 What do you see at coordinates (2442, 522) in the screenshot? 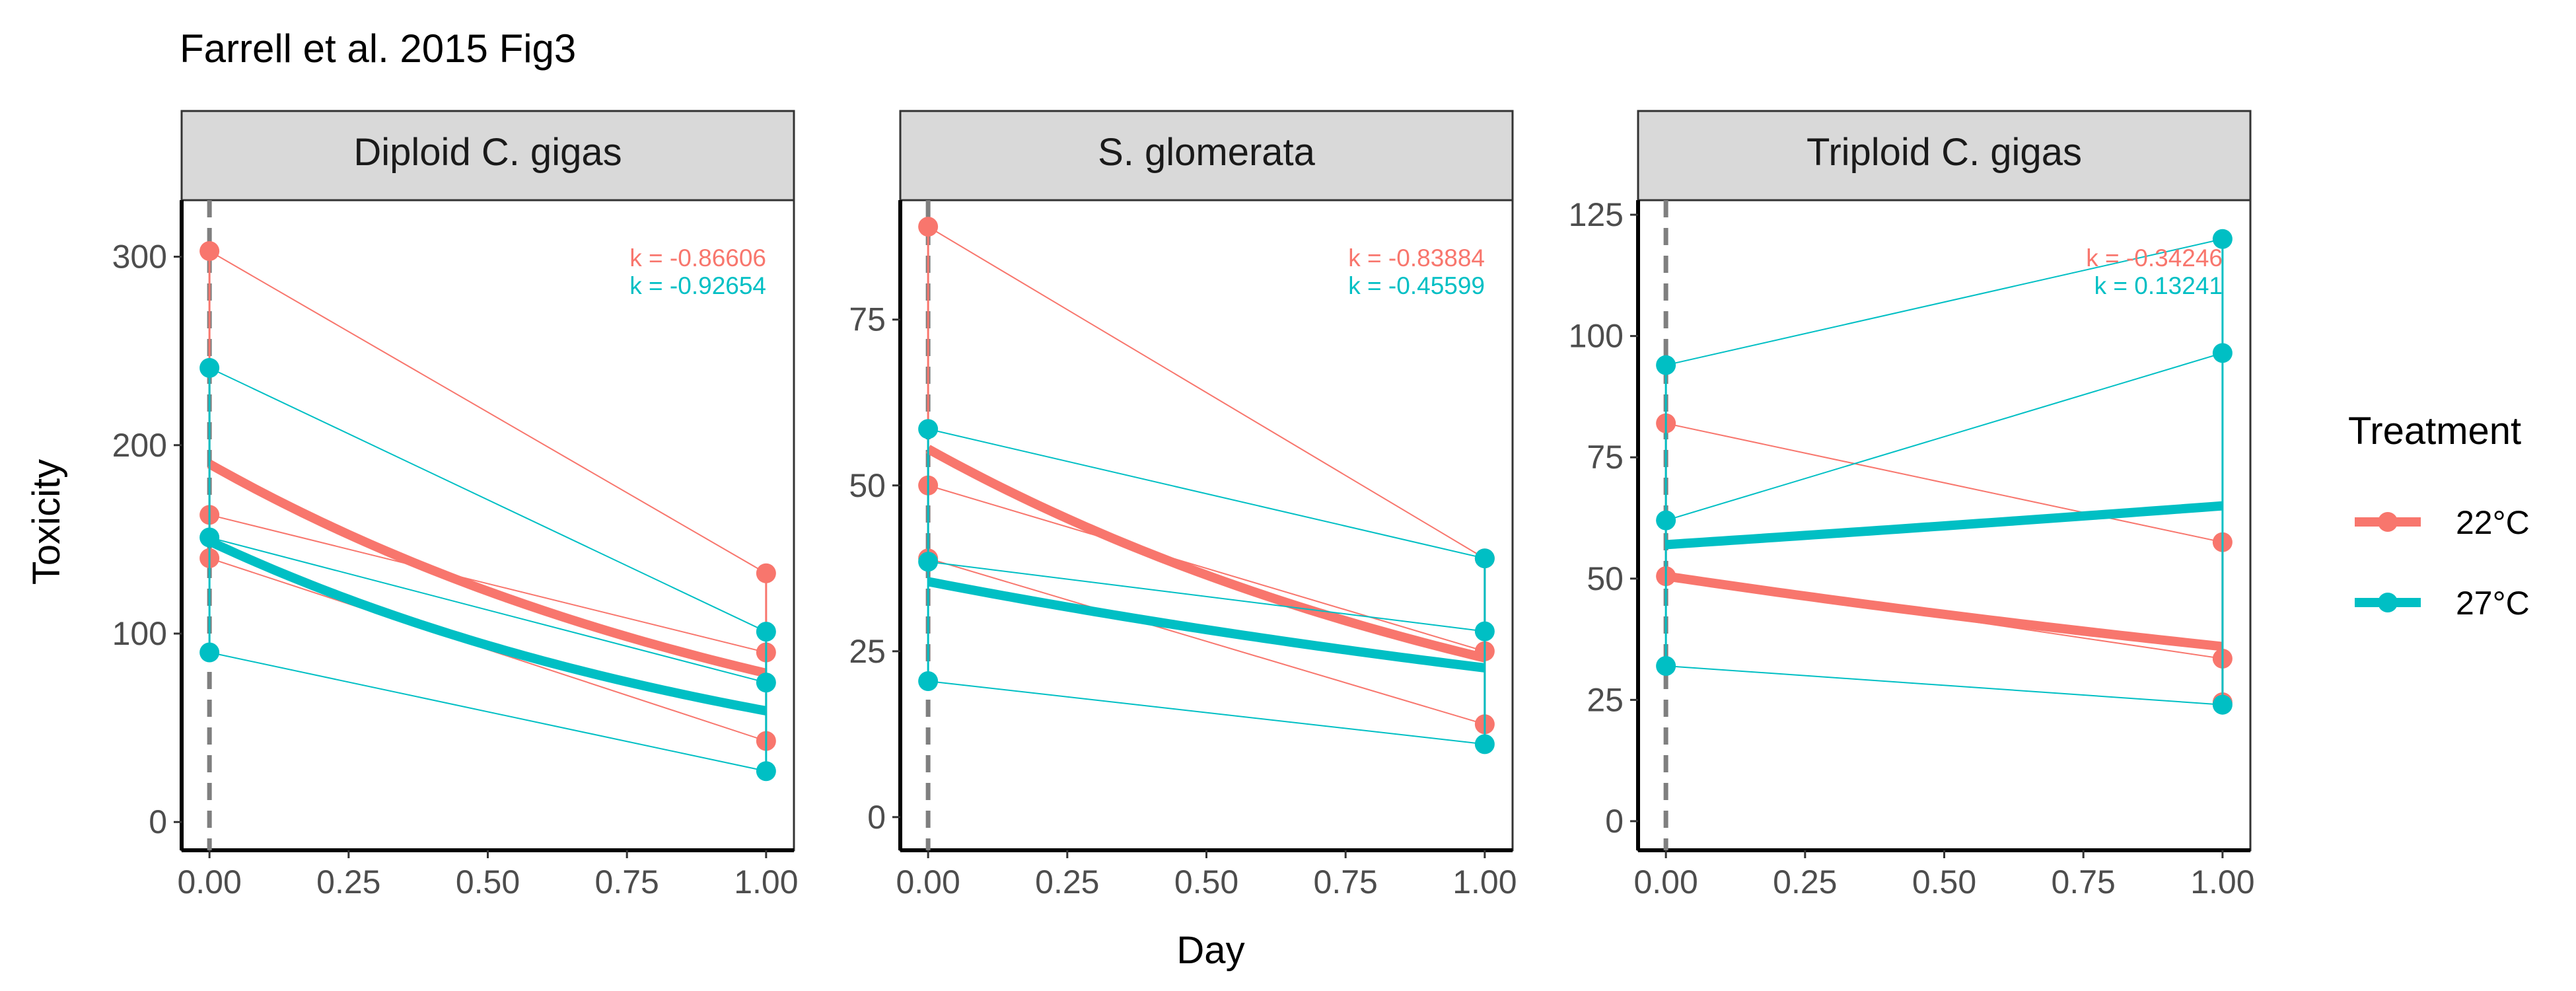
I see `legend-entry: 22°C` at bounding box center [2442, 522].